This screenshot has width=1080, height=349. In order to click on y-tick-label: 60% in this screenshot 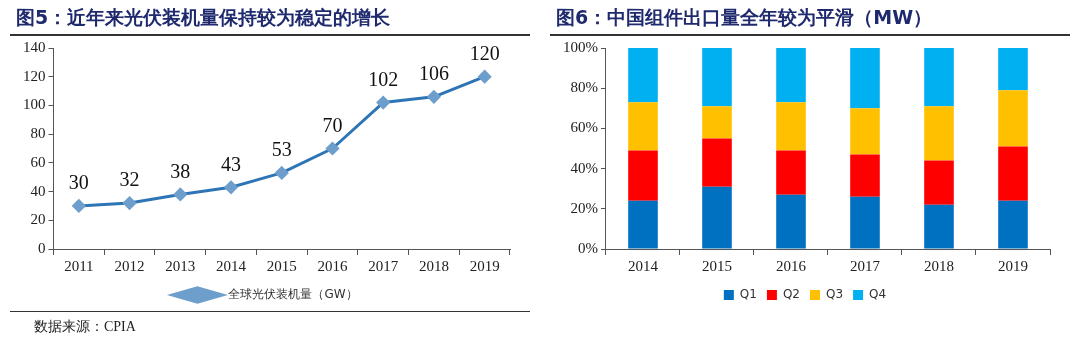, I will do `click(584, 127)`.